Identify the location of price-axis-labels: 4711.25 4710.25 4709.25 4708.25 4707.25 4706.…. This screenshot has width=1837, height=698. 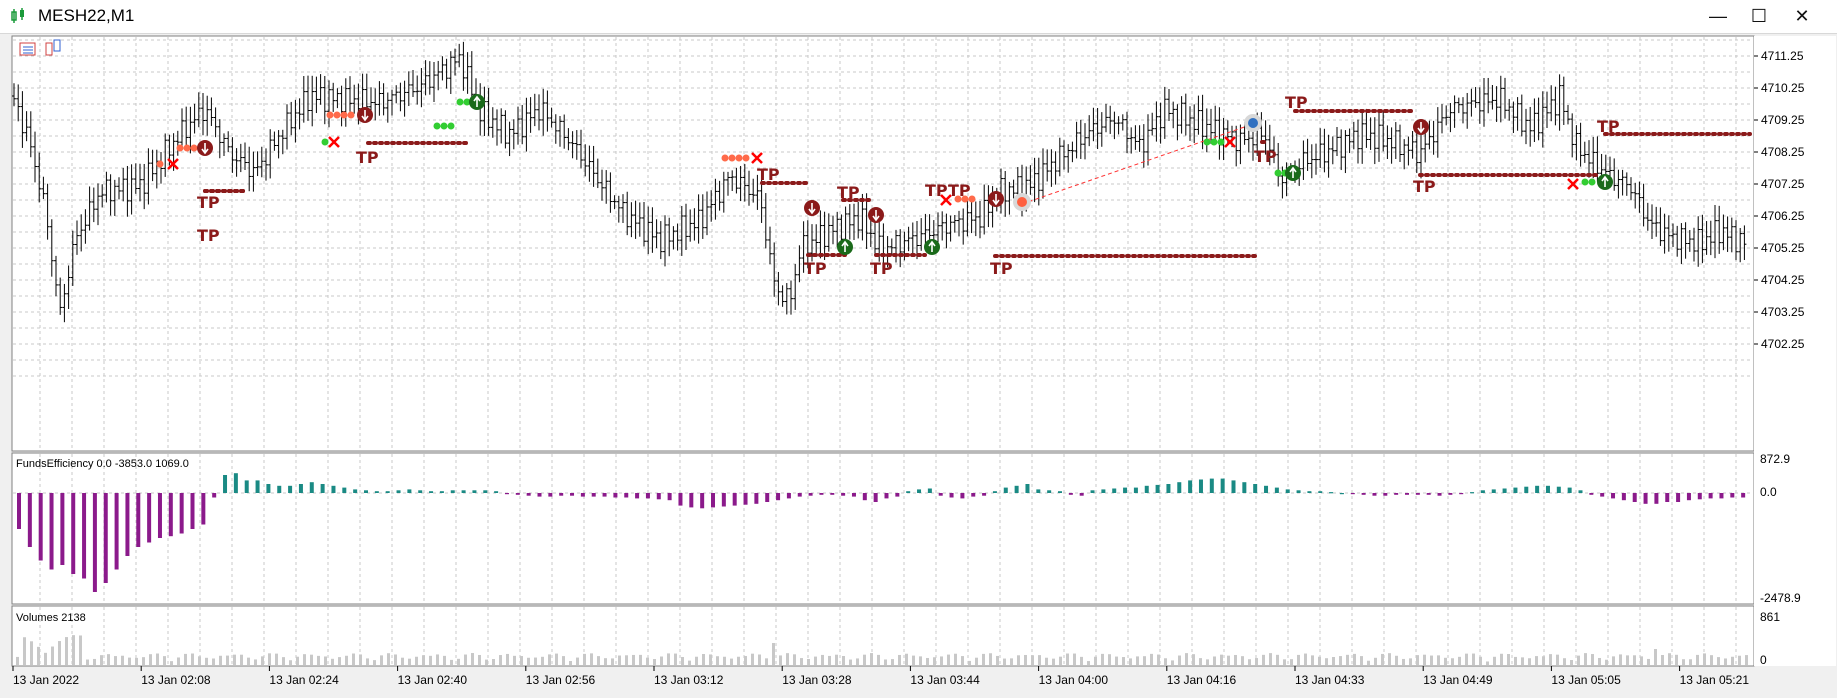
(1779, 200).